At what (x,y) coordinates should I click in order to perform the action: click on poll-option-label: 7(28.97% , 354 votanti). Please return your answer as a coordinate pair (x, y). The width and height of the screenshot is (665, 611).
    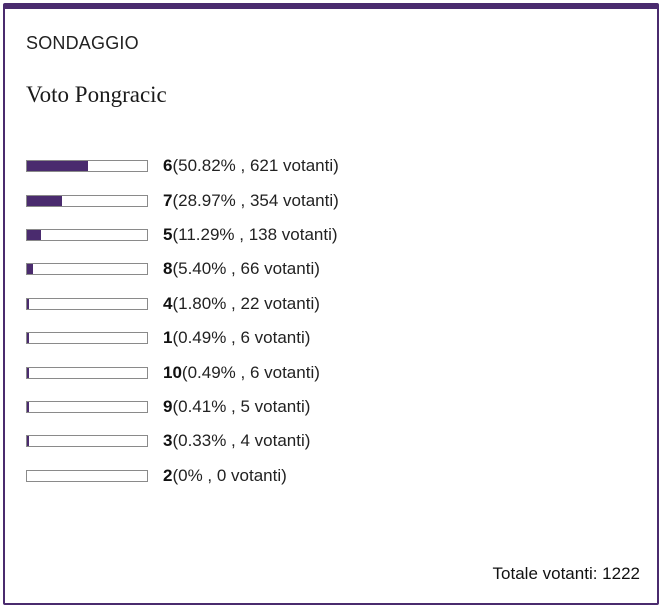
    Looking at the image, I should click on (251, 201).